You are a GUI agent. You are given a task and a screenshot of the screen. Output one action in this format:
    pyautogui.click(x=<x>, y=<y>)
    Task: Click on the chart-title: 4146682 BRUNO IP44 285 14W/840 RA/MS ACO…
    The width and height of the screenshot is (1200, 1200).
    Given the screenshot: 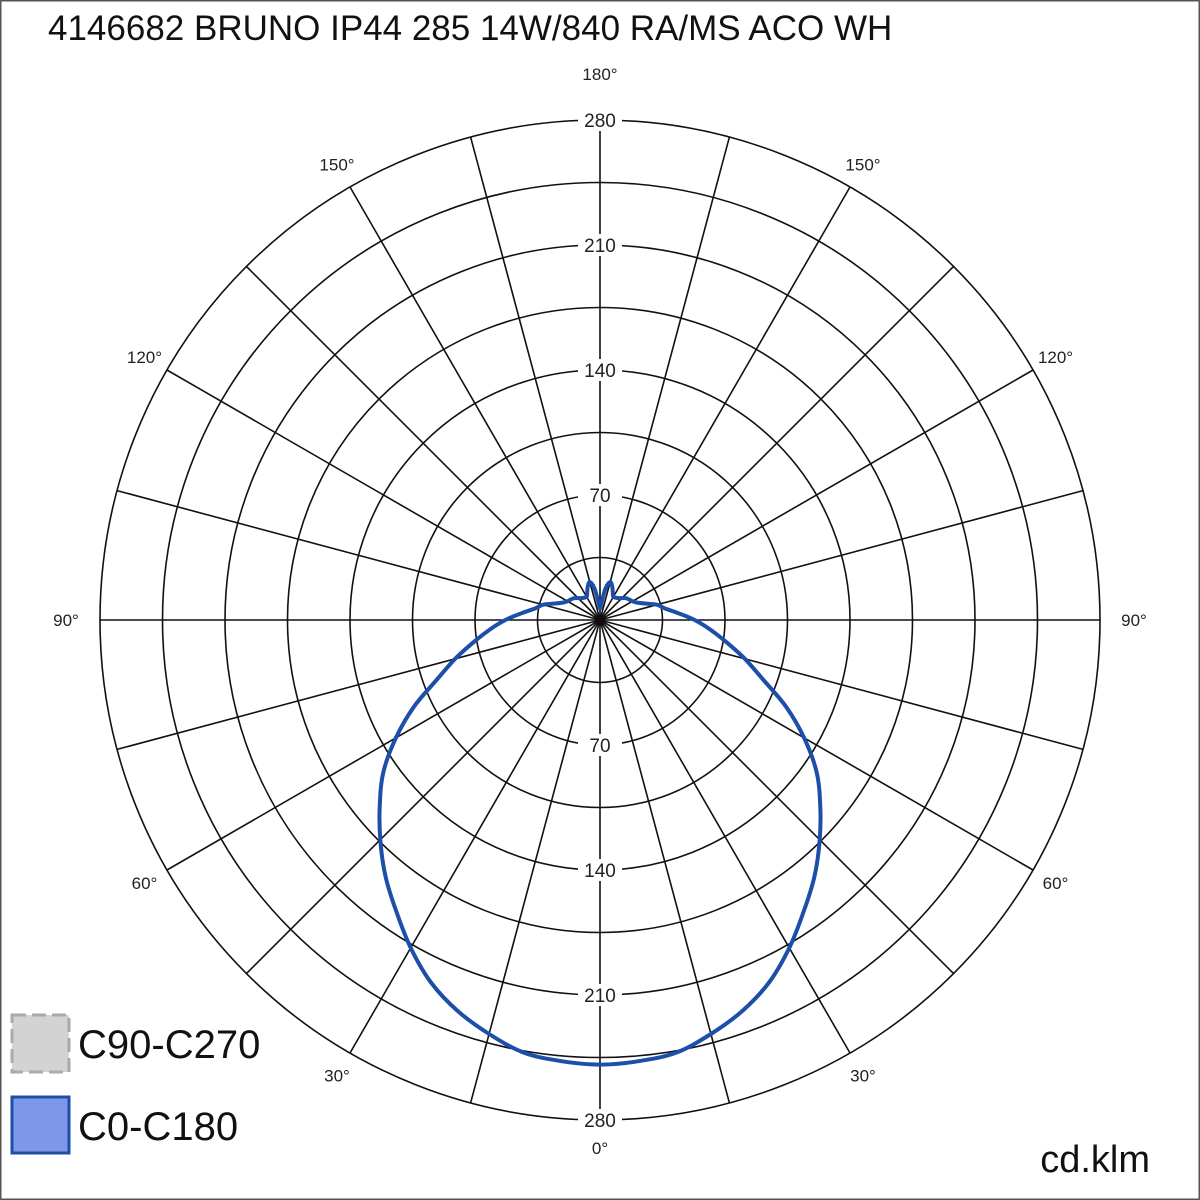 What is the action you would take?
    pyautogui.click(x=470, y=28)
    